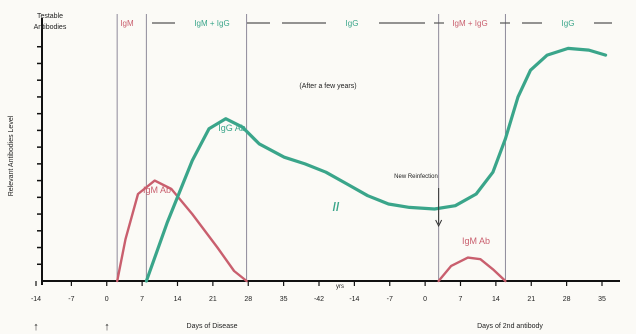  What do you see at coordinates (327, 86) in the screenshot?
I see `annotation-years: (After a few years)` at bounding box center [327, 86].